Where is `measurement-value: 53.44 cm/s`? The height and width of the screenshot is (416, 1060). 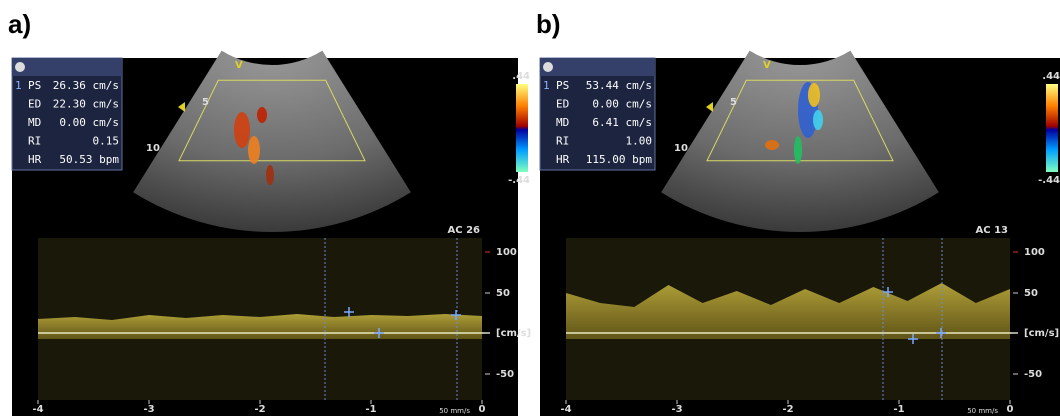
measurement-value: 53.44 cm/s is located at coordinates (619, 85).